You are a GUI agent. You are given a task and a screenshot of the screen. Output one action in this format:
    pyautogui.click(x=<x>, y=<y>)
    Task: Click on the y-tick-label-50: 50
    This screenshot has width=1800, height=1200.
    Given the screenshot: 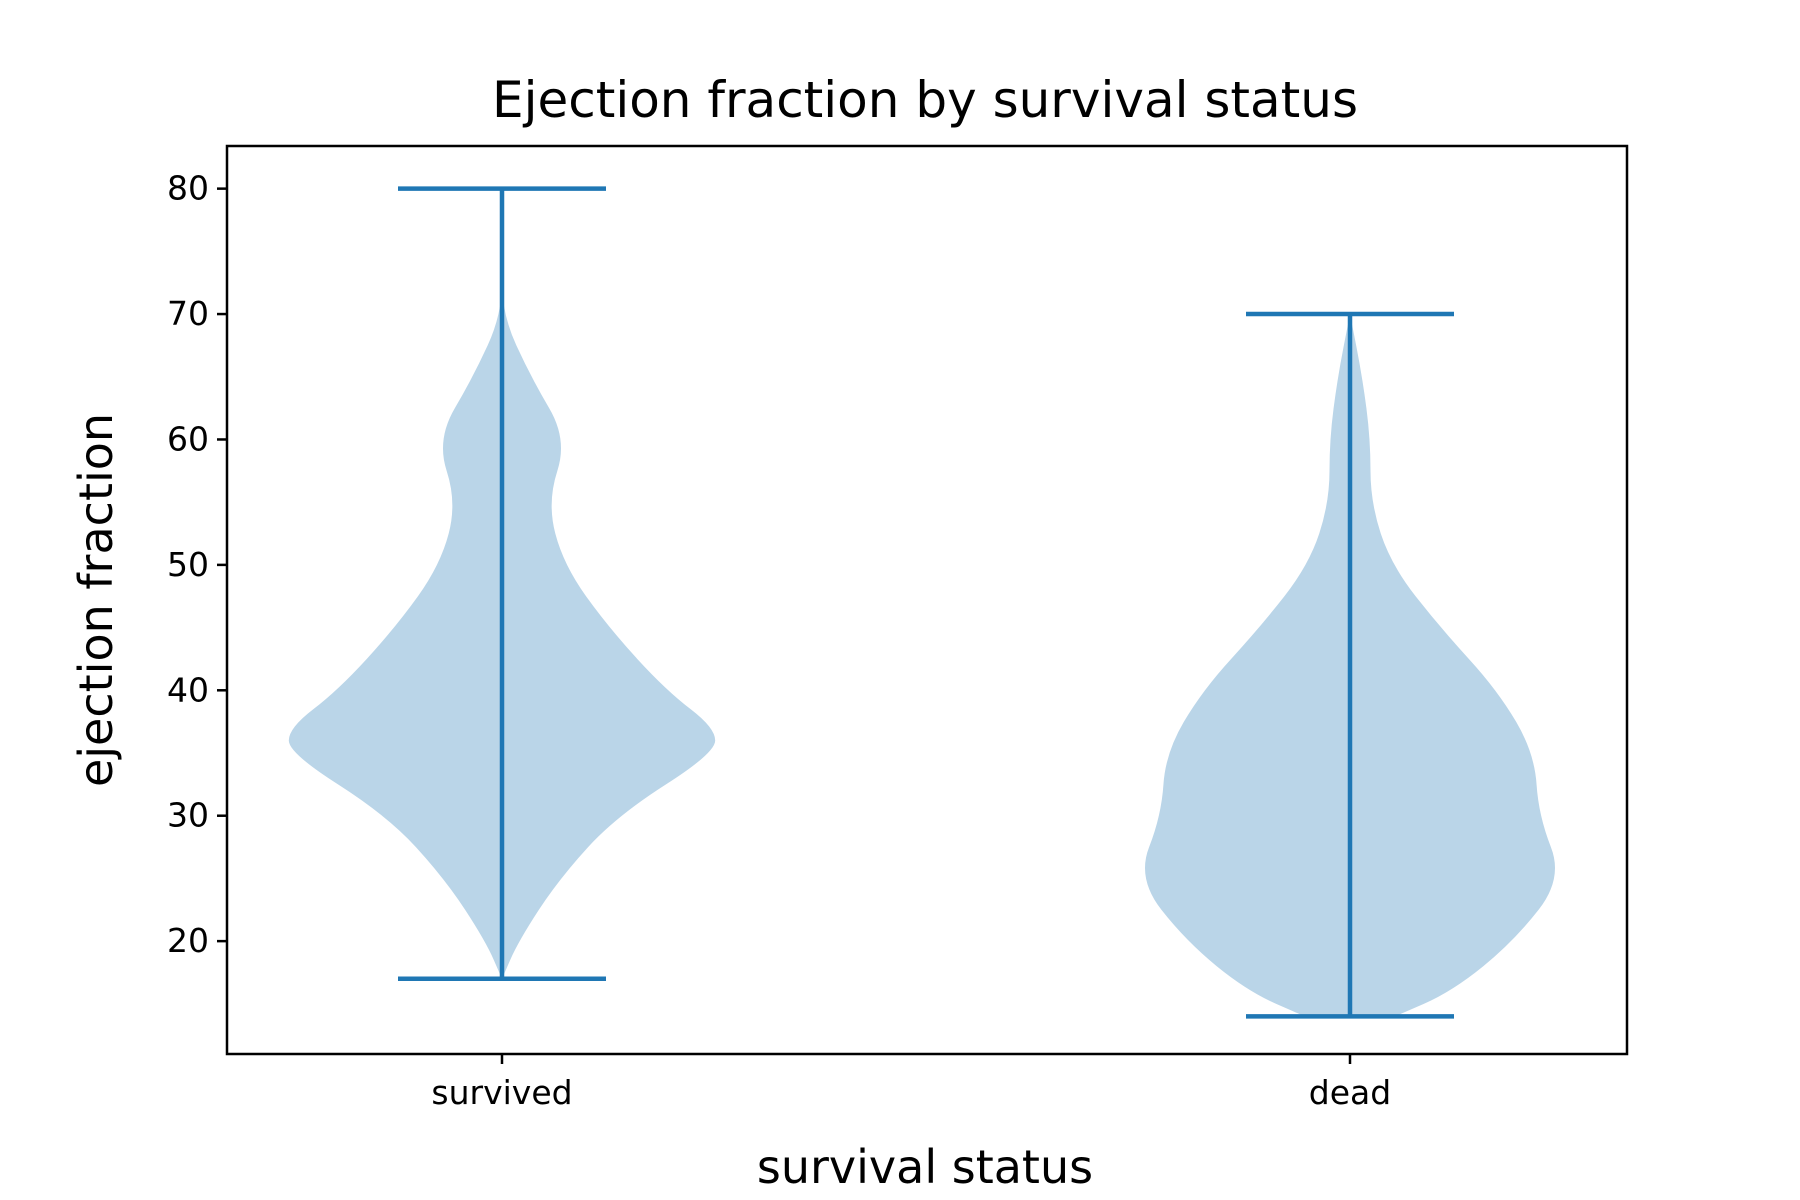 What is the action you would take?
    pyautogui.click(x=188, y=564)
    